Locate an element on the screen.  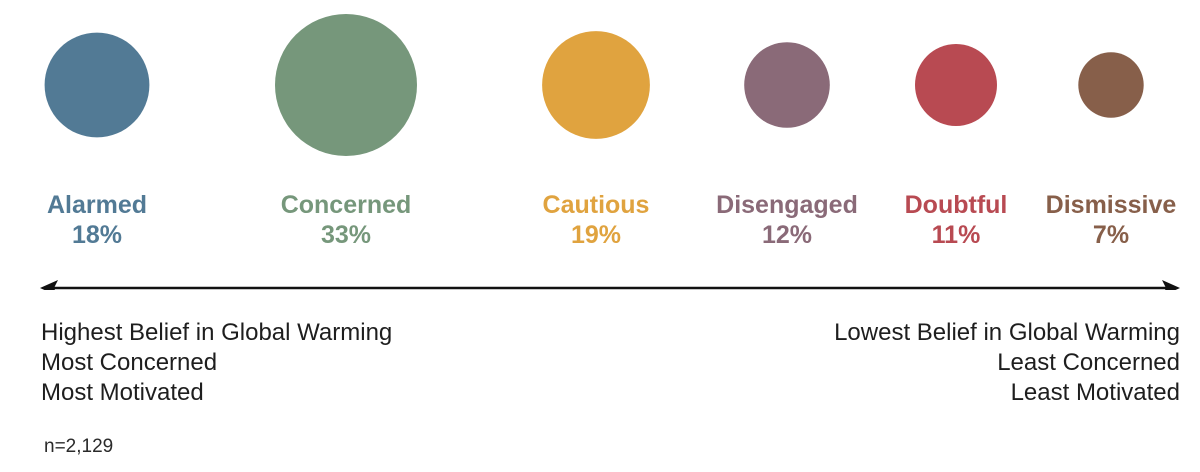
bubble-concerned is located at coordinates (346, 85).